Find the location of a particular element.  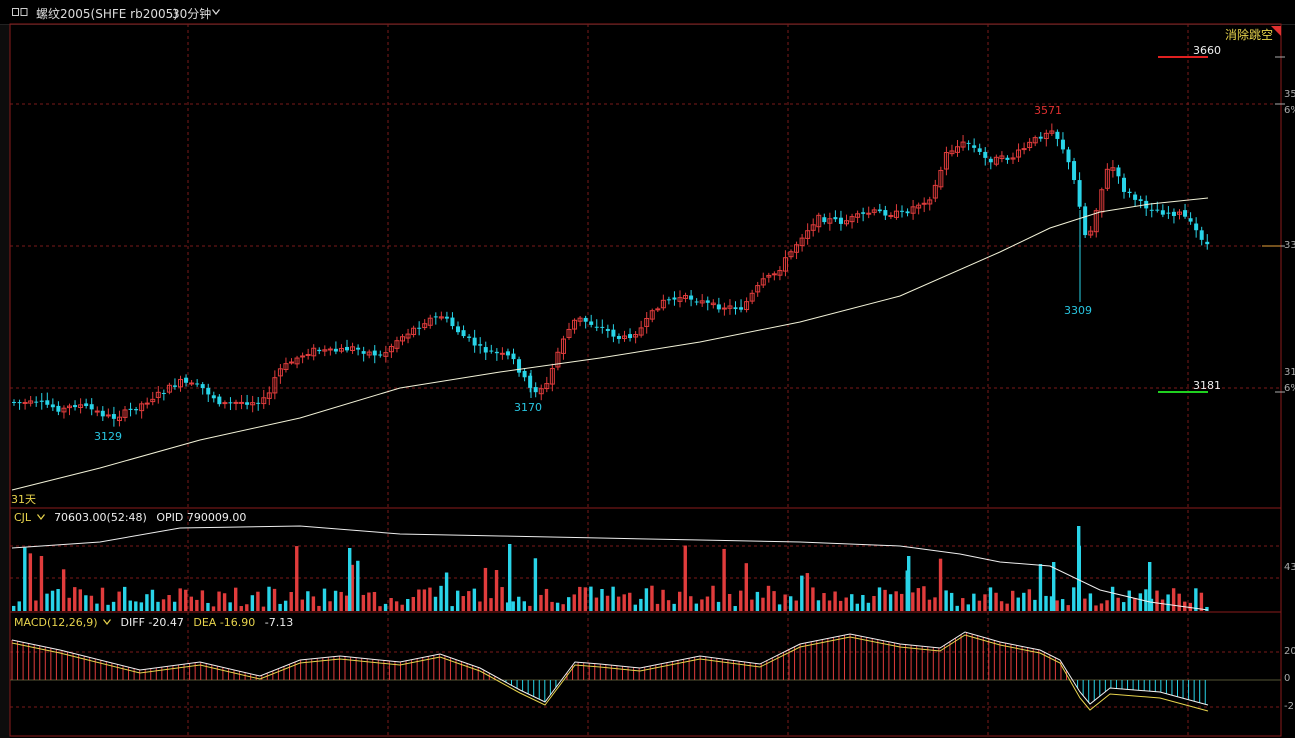

annotation-low-3129: 3129 is located at coordinates (108, 436).